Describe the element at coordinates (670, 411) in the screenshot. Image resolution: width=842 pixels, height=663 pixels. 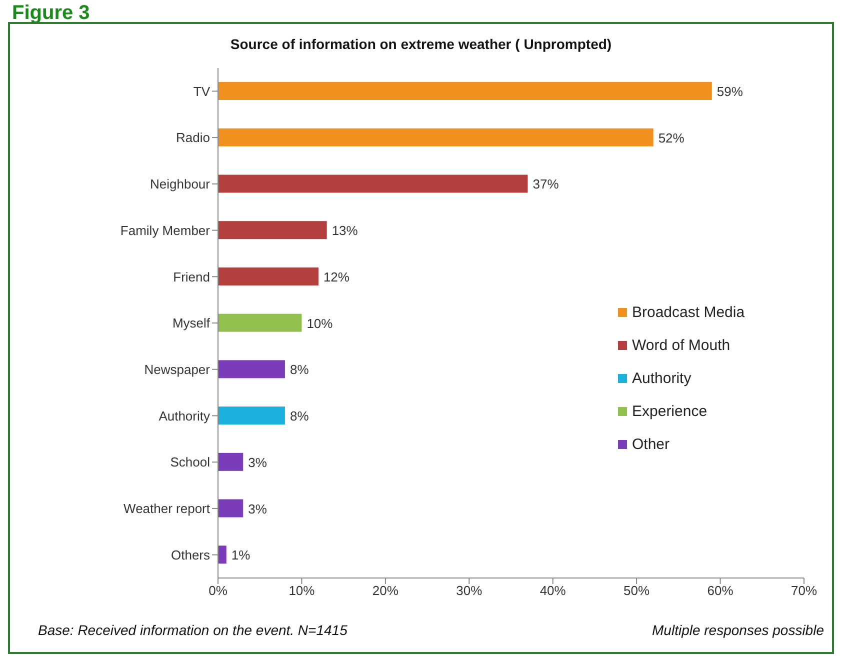
I see `legend-label: Experience` at that location.